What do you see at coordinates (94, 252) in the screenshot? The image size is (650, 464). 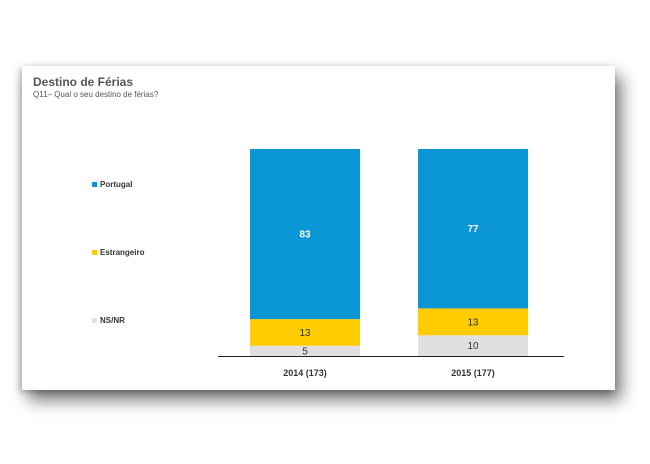 I see `legend-swatch-estrangeiro` at bounding box center [94, 252].